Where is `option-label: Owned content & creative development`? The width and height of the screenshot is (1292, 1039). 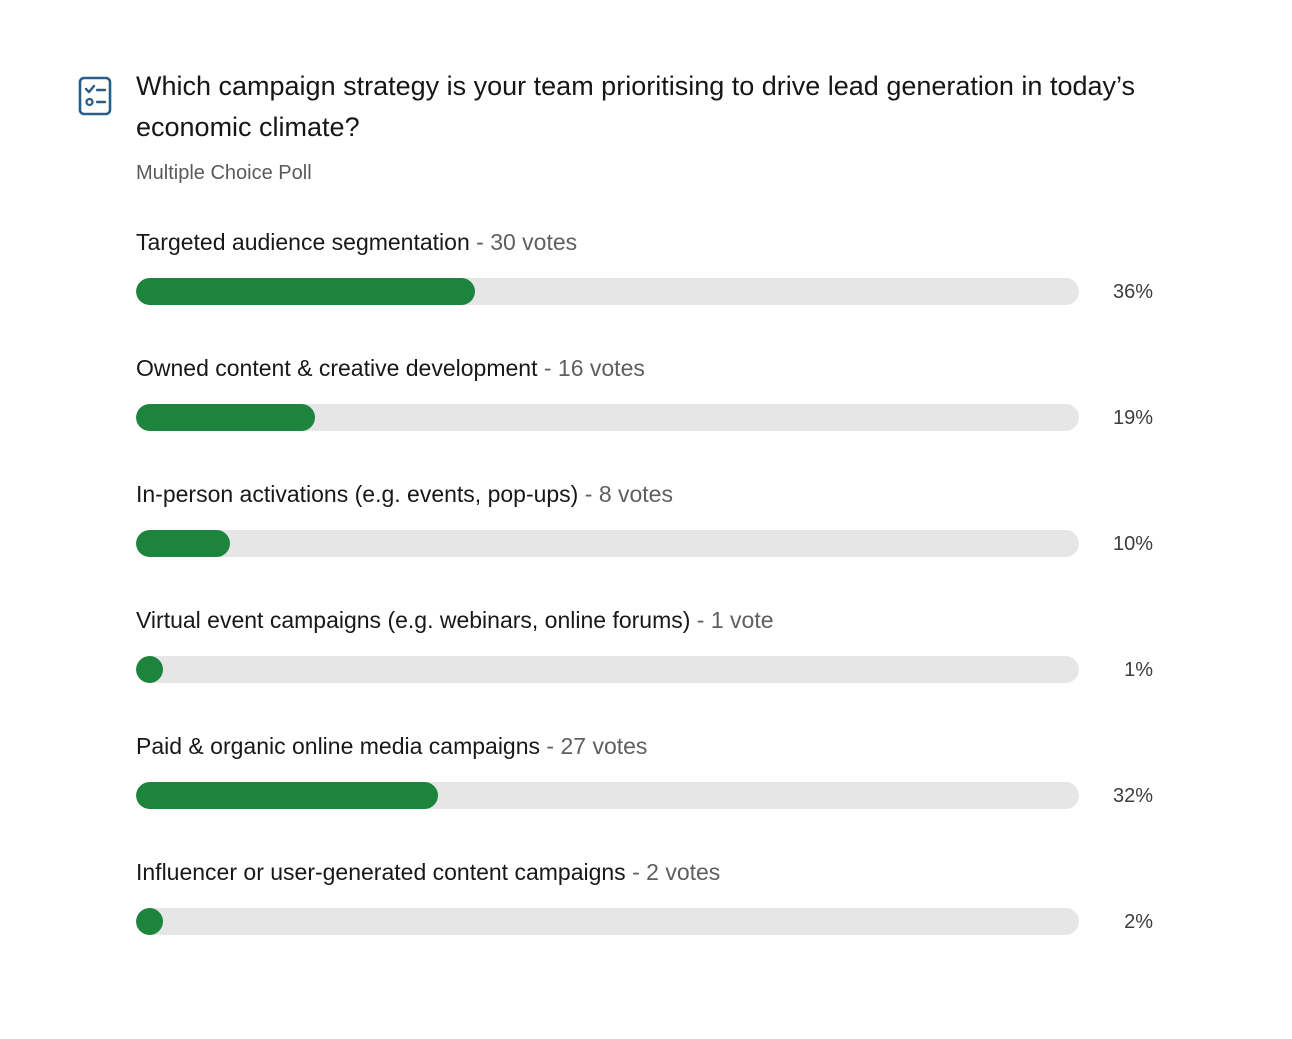 option-label: Owned content & creative development is located at coordinates (337, 368).